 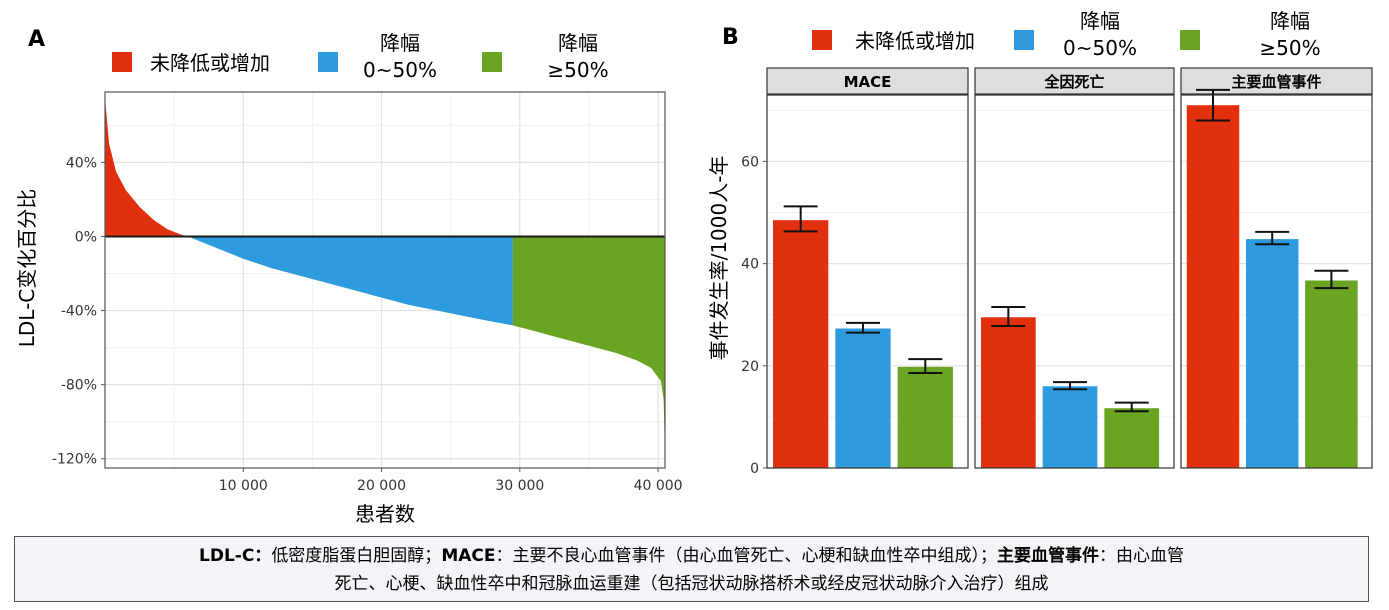 I want to click on ytick-label-b-3: 60, so click(x=750, y=162).